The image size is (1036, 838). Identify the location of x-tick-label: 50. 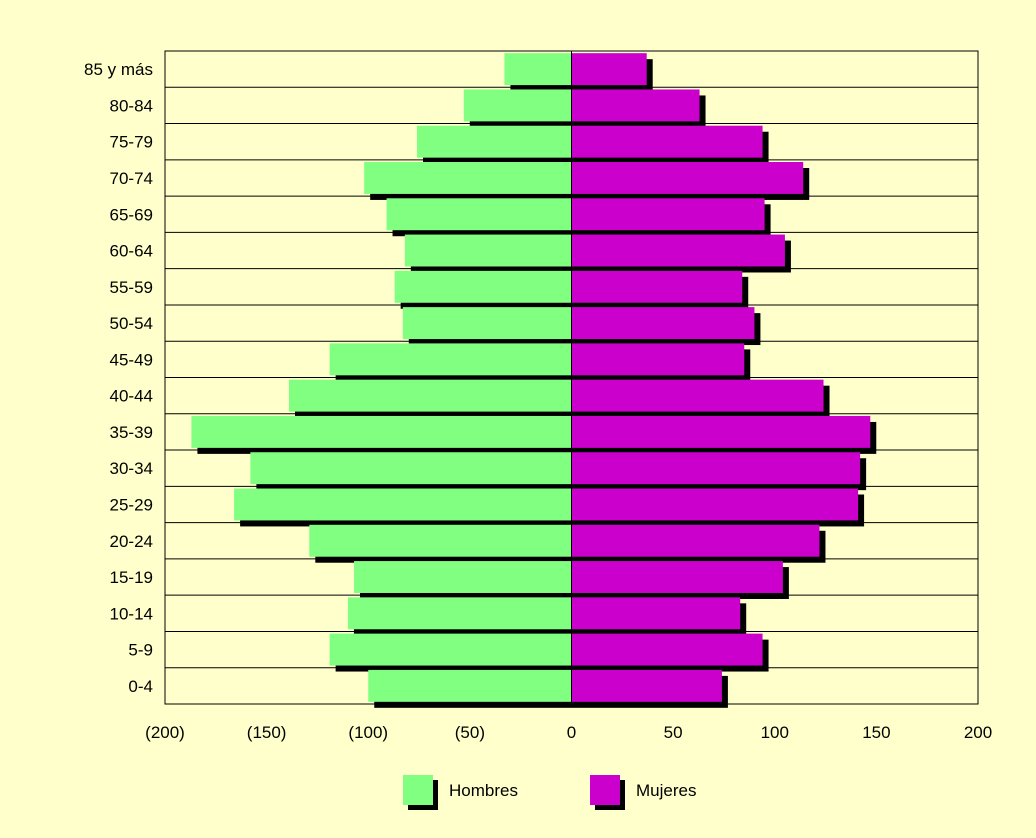
(673, 732).